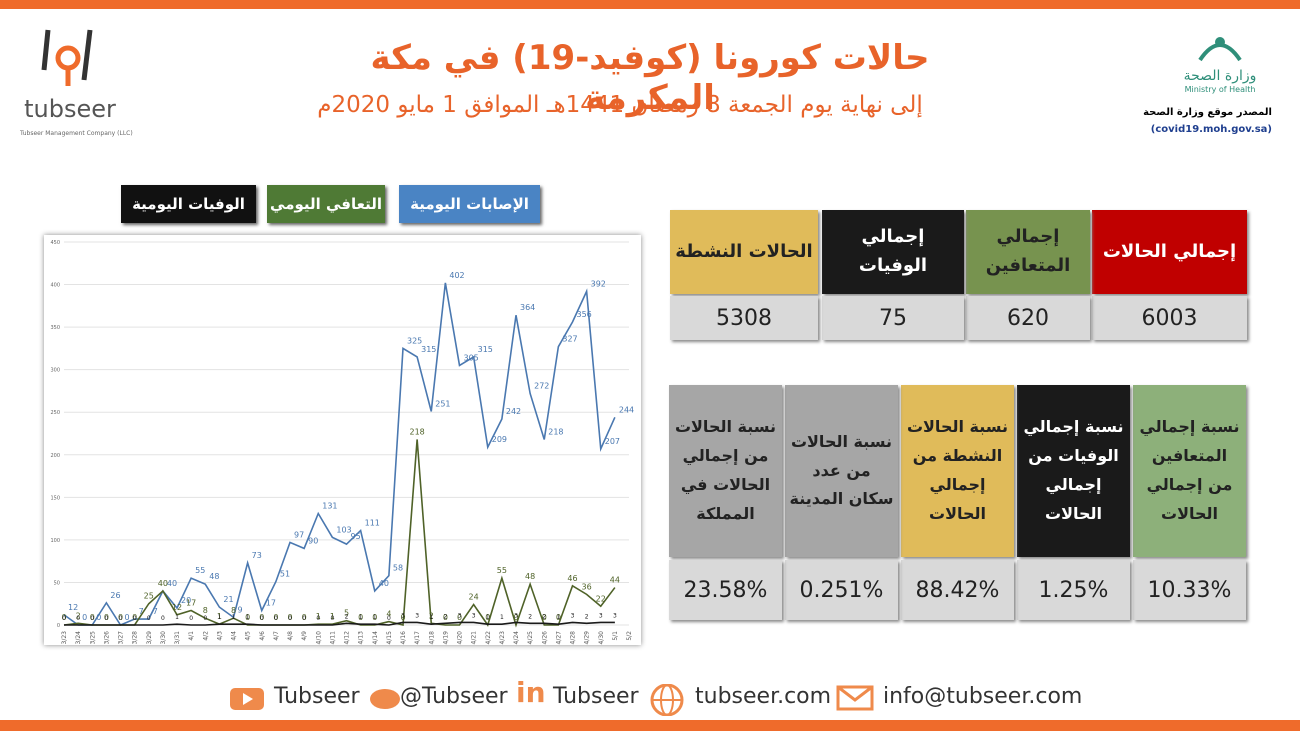  What do you see at coordinates (855, 701) in the screenshot?
I see `footer-icon` at bounding box center [855, 701].